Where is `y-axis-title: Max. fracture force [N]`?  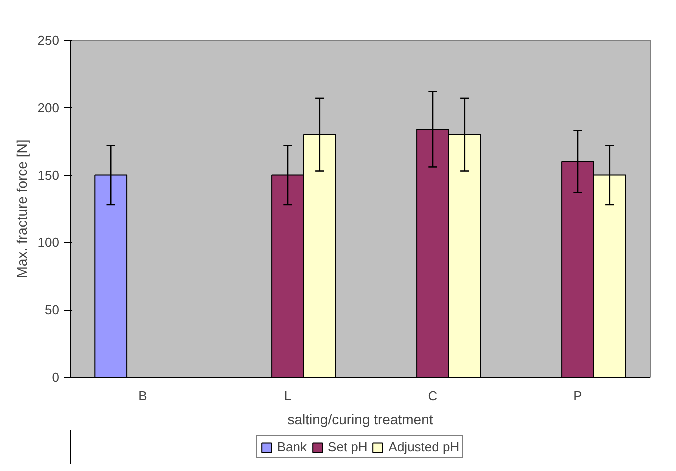
y-axis-title: Max. fracture force [N] is located at coordinates (22, 209).